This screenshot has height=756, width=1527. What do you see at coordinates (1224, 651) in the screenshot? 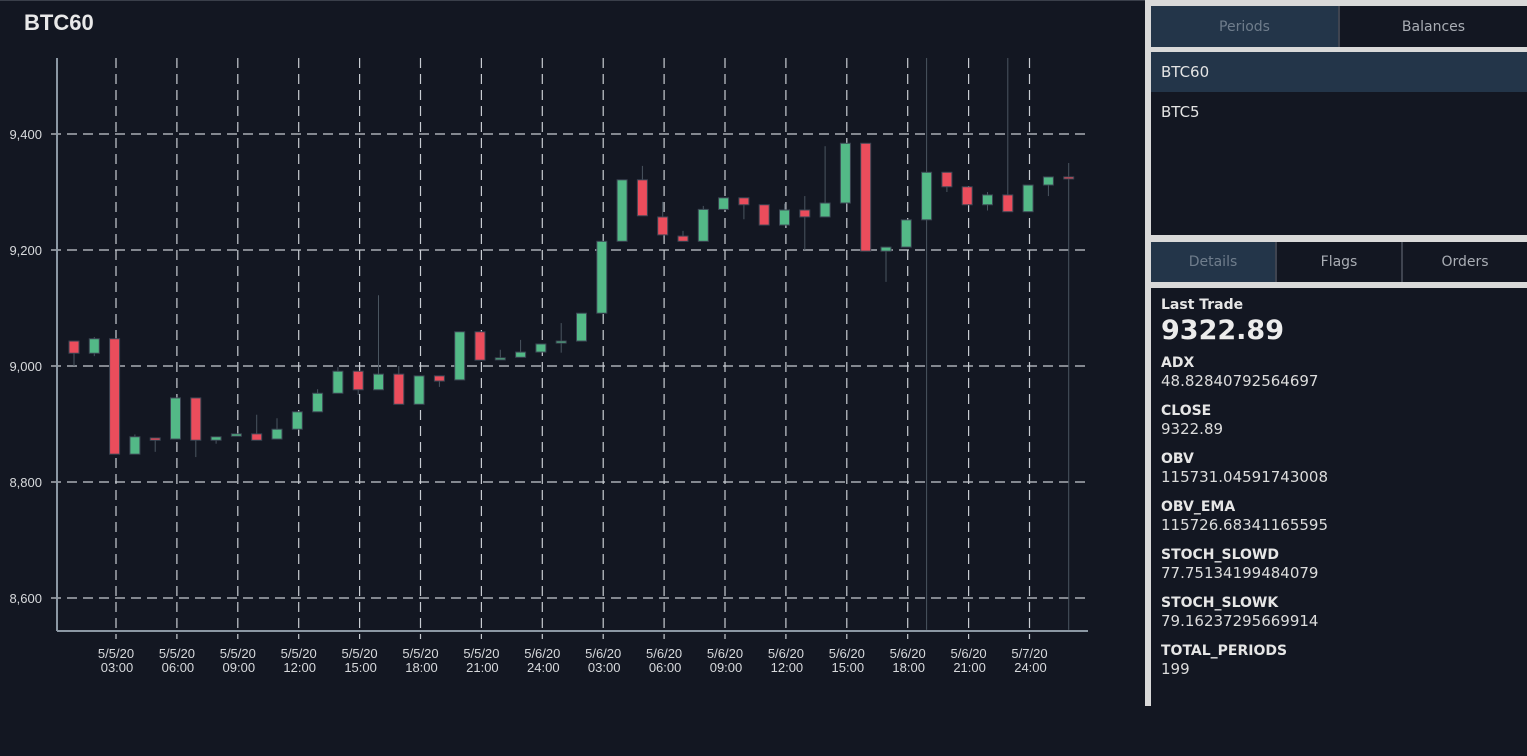
I see `detail-label-total-periods: TOTAL_PERIODS` at bounding box center [1224, 651].